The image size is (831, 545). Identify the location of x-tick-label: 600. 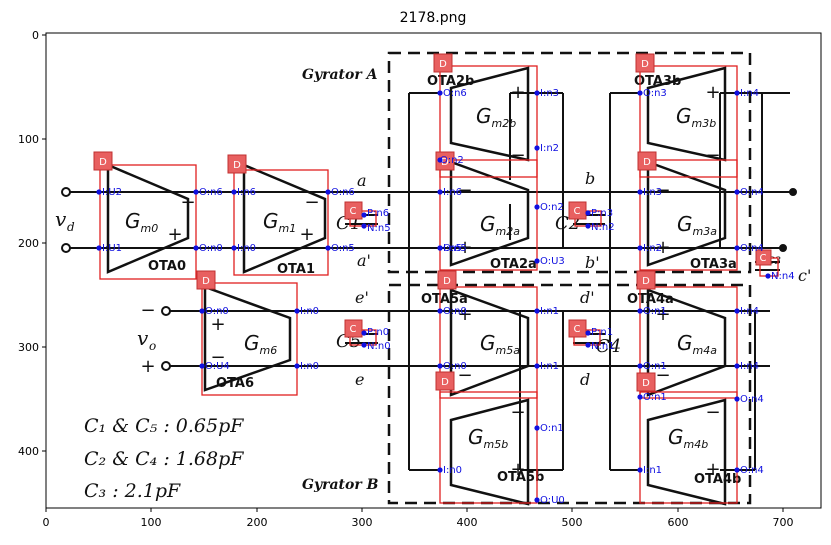
(678, 522).